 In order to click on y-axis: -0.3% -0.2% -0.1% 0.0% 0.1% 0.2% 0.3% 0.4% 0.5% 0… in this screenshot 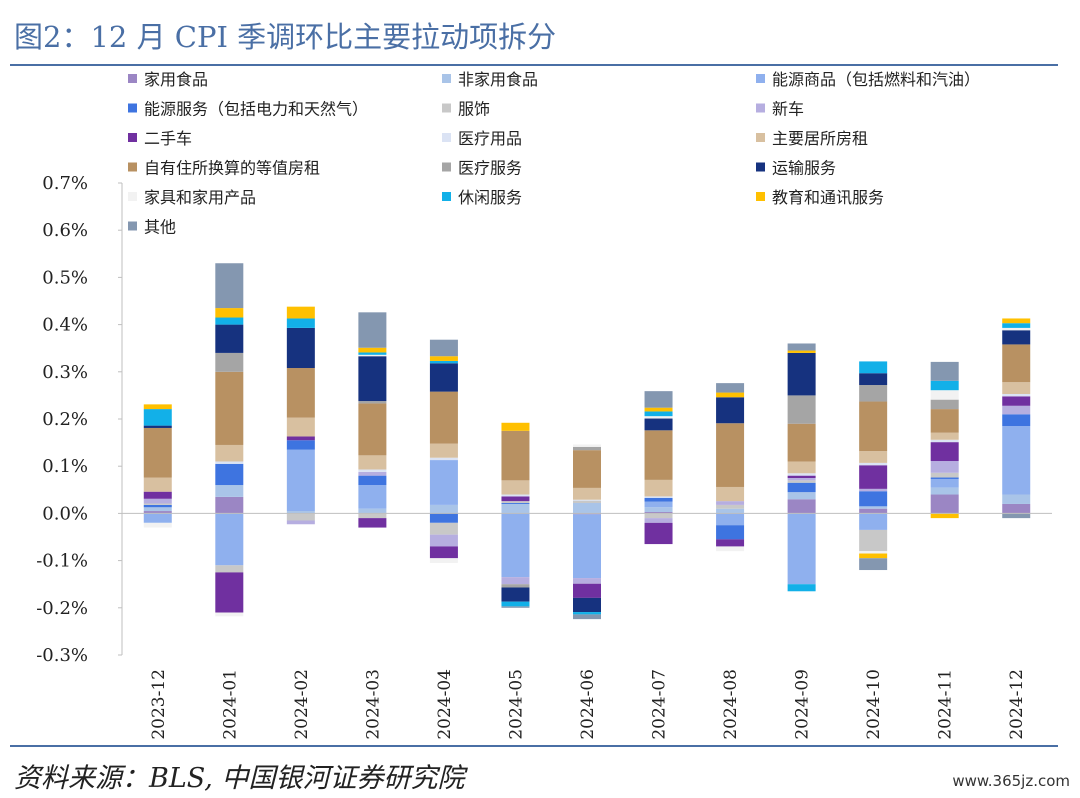, I will do `click(79, 419)`.